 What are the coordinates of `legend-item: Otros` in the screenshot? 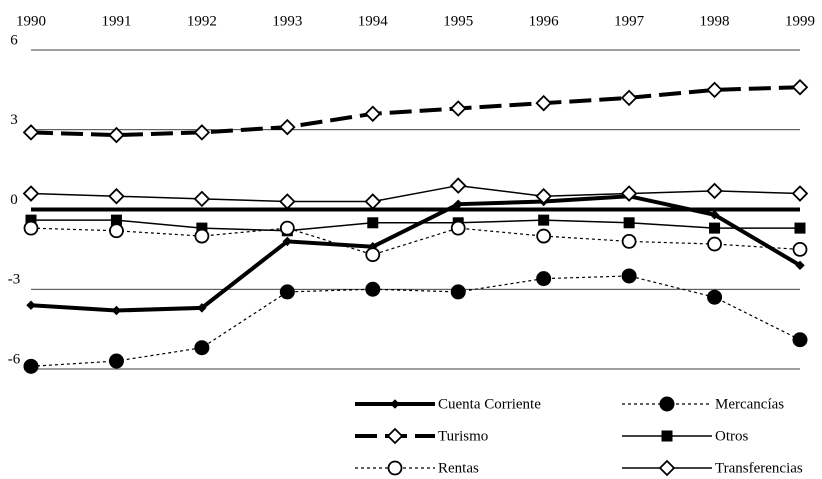 It's located at (685, 436).